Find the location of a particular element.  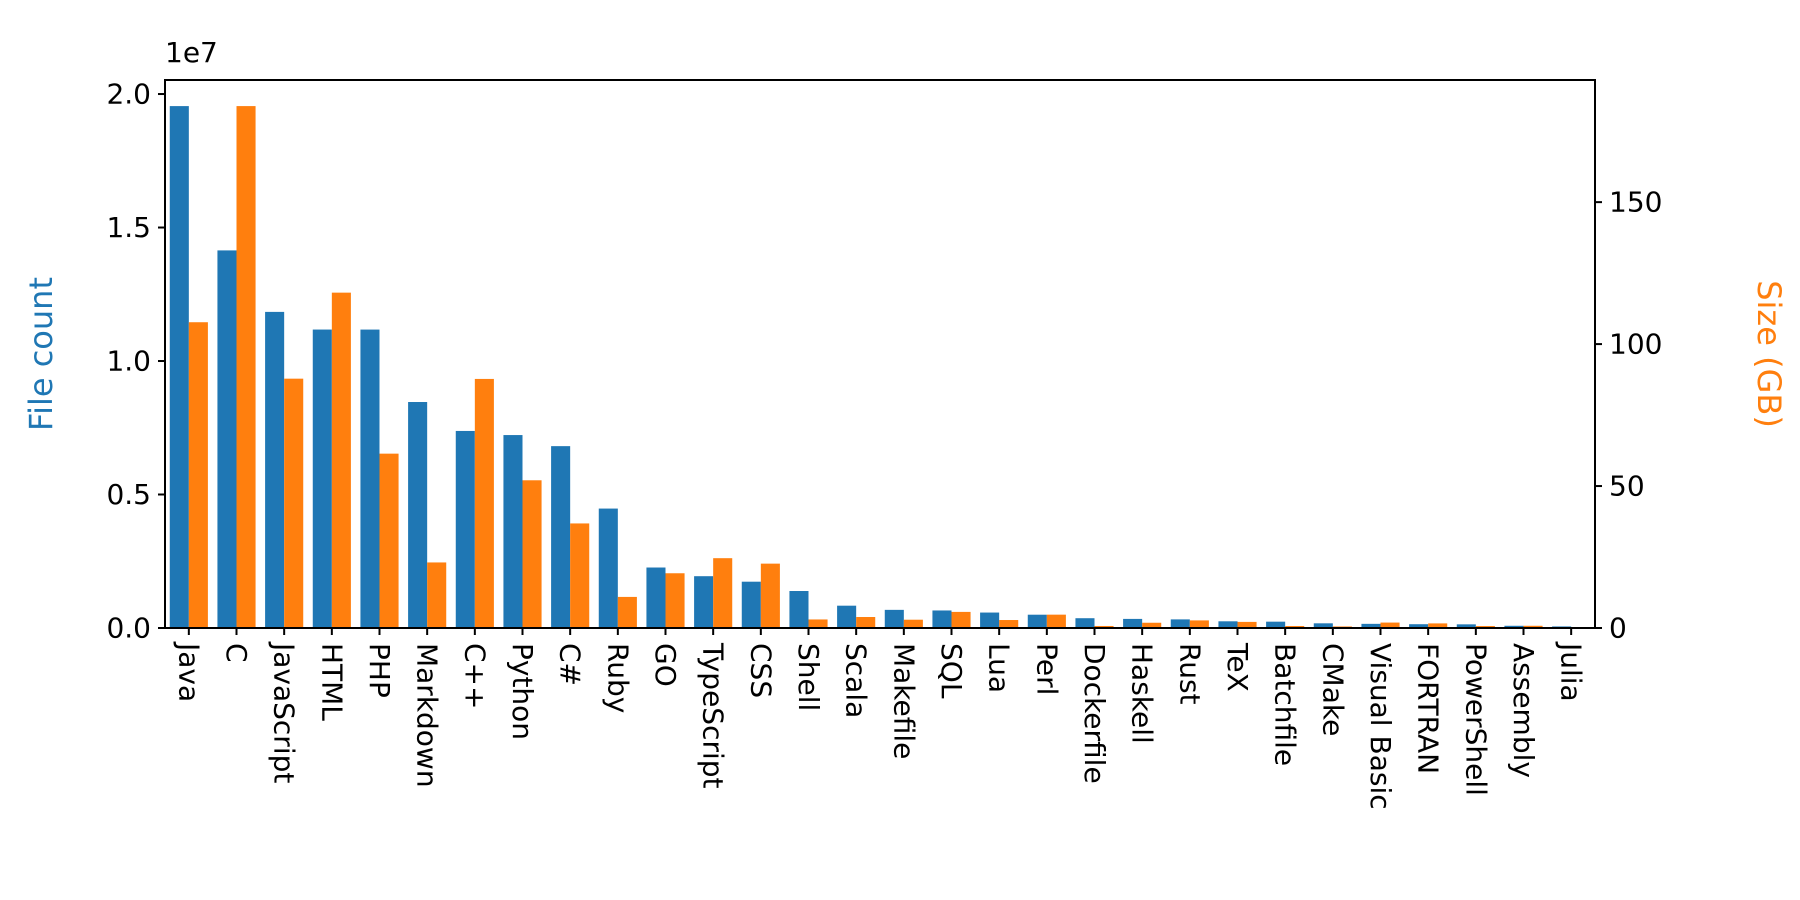

right-y-tick-label: 150 is located at coordinates (1635, 202).